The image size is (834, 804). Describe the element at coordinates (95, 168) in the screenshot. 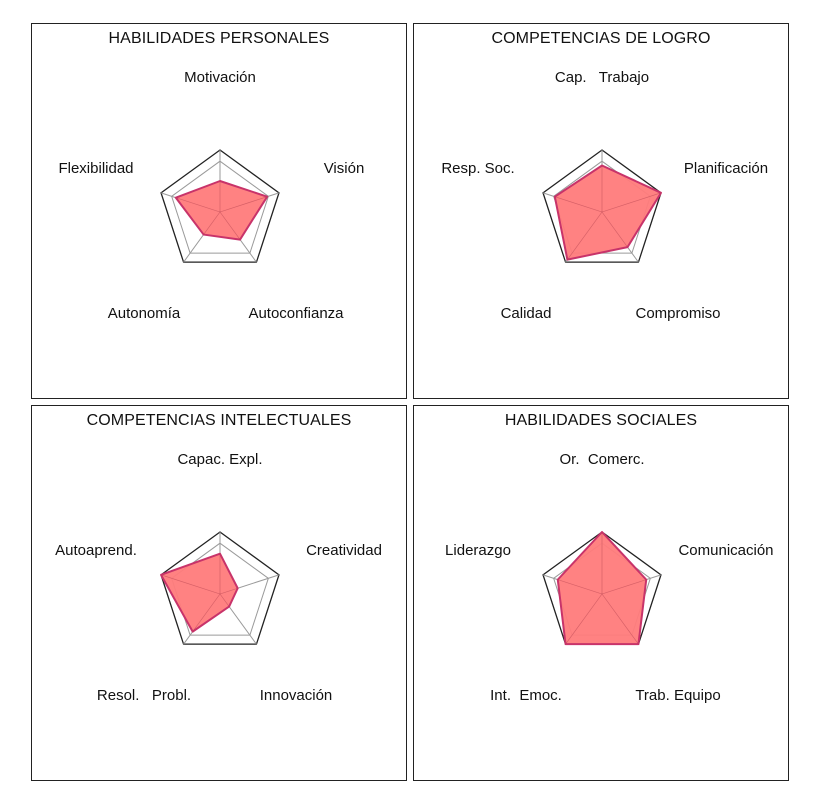

I see `axis-label: Flexibilidad` at that location.